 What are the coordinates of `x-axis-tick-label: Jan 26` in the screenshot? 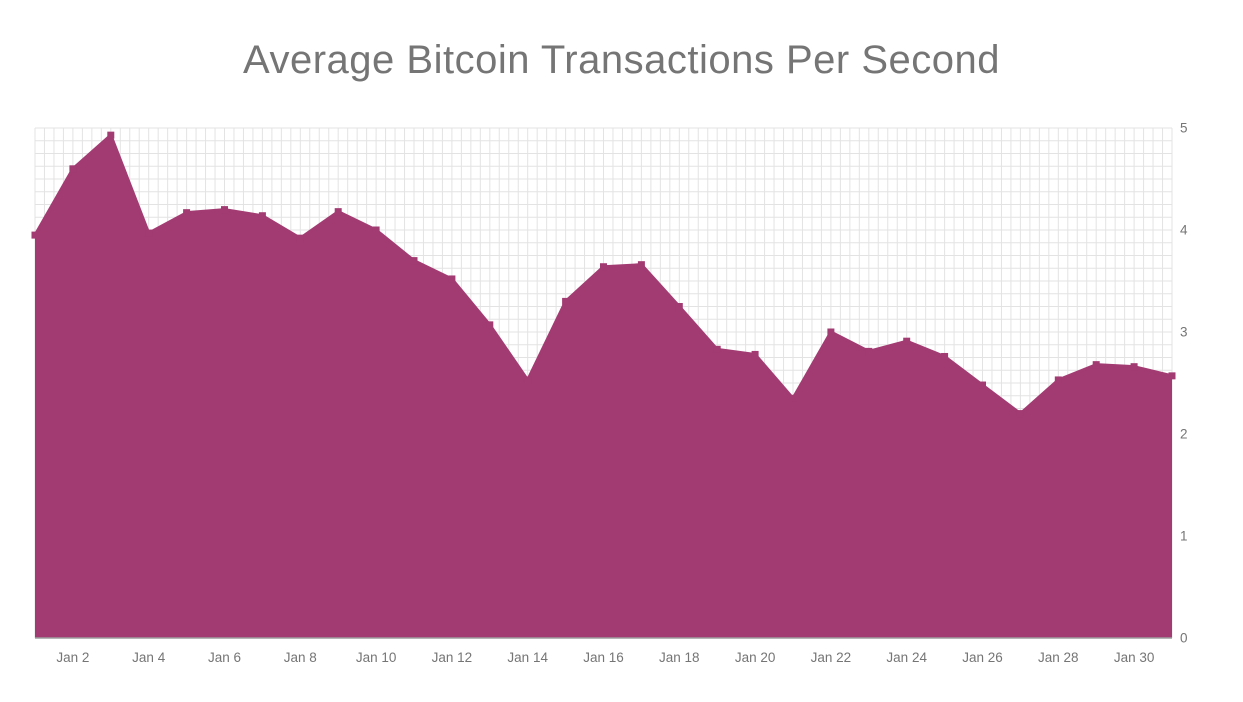 It's located at (982, 657).